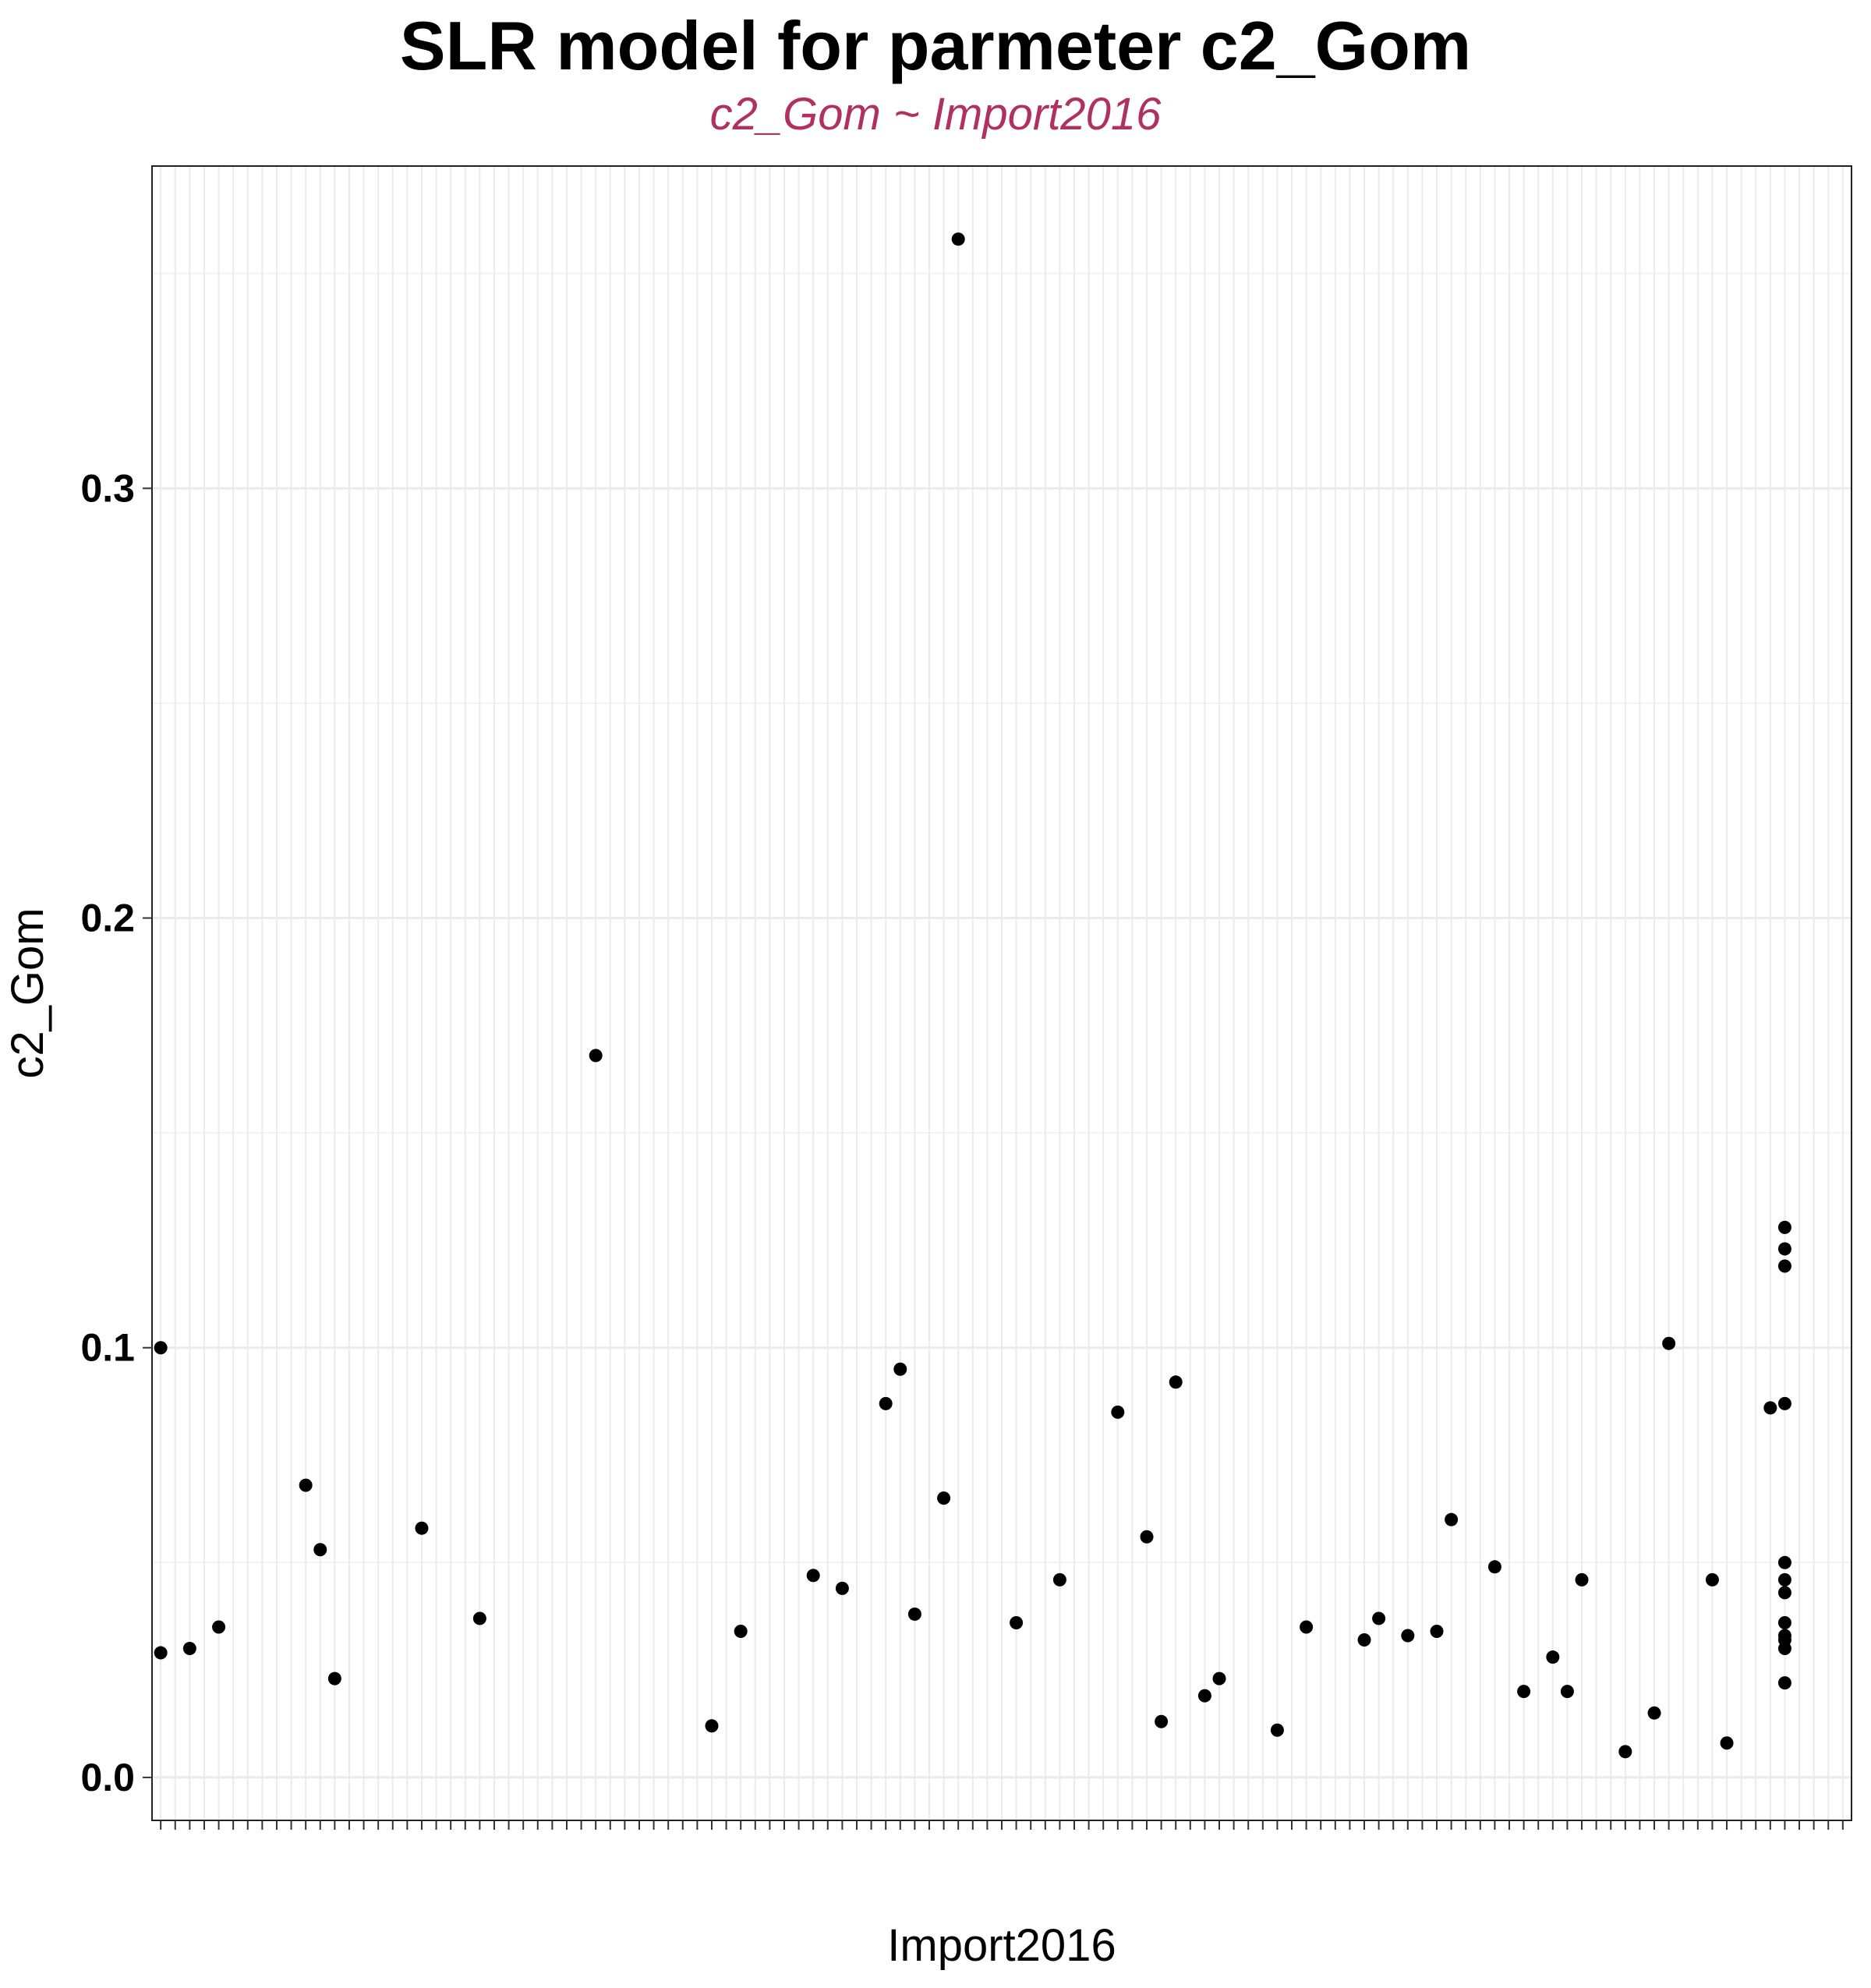 The height and width of the screenshot is (1988, 1871). What do you see at coordinates (935, 114) in the screenshot?
I see `chart-subtitle: c2_Gom ~ Import2016` at bounding box center [935, 114].